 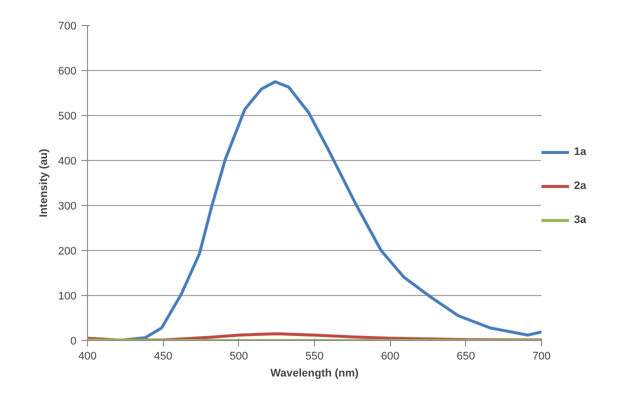 I want to click on y-axis-title: Intensity (au), so click(x=44, y=183).